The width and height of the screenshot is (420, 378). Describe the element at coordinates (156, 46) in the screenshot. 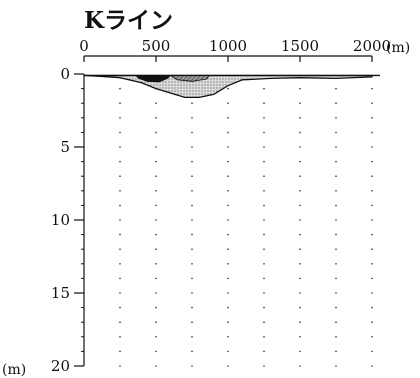

I see `x-axis-tick-label: 500` at that location.